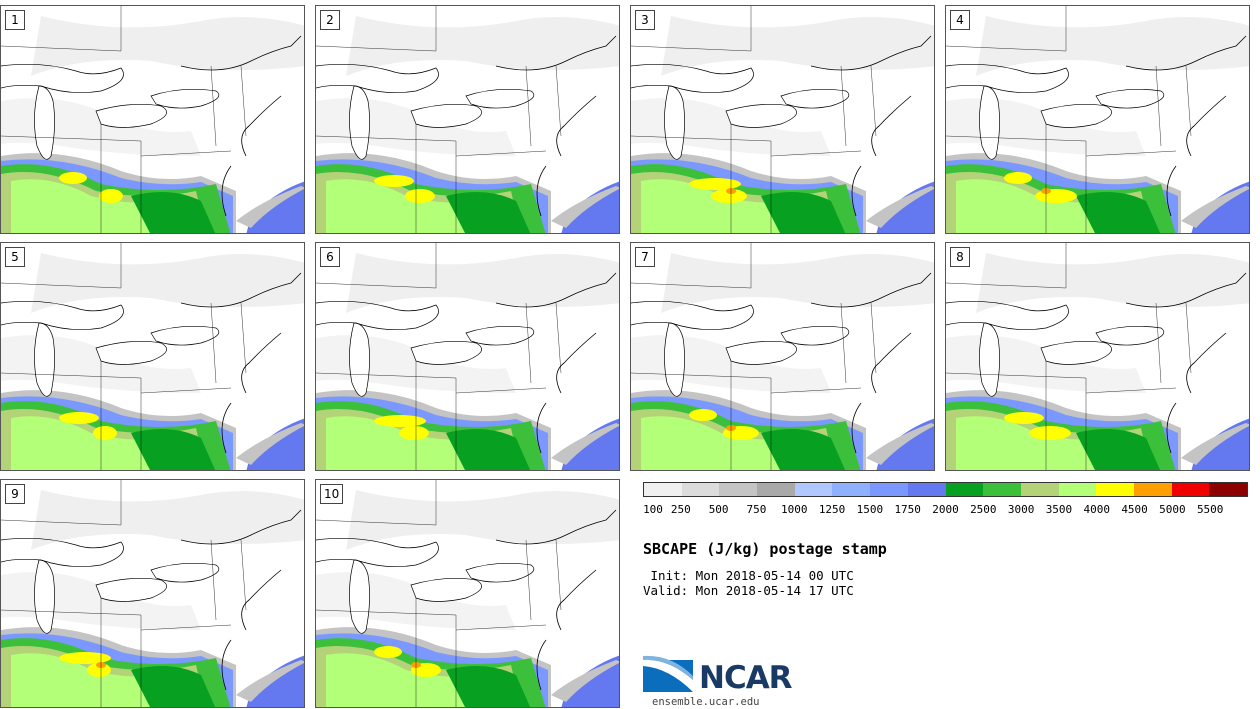 The image size is (1260, 709). I want to click on colorbar-tick-label: 5000, so click(1172, 509).